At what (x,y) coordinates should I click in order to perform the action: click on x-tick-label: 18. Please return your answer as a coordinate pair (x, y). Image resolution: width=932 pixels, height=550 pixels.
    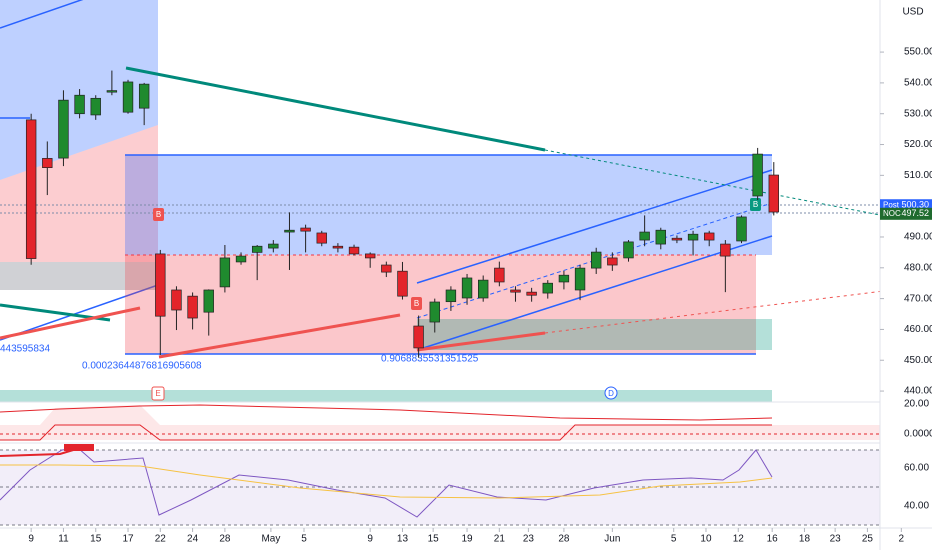
    Looking at the image, I should click on (805, 539).